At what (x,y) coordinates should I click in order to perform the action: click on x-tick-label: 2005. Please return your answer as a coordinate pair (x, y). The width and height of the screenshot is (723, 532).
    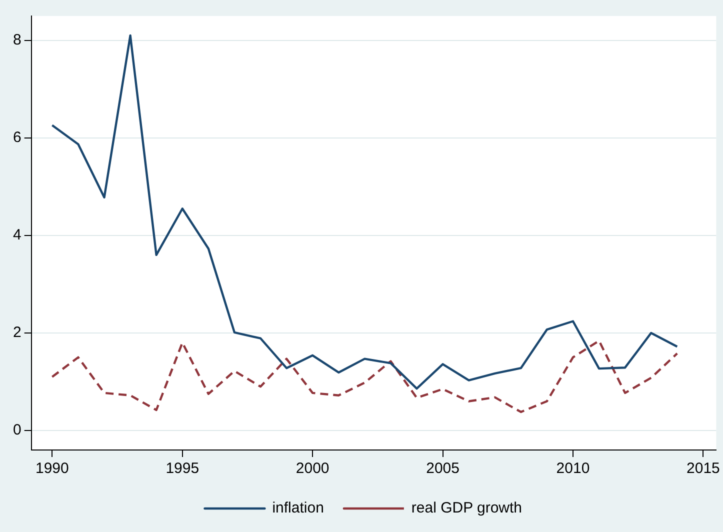
    Looking at the image, I should click on (443, 469).